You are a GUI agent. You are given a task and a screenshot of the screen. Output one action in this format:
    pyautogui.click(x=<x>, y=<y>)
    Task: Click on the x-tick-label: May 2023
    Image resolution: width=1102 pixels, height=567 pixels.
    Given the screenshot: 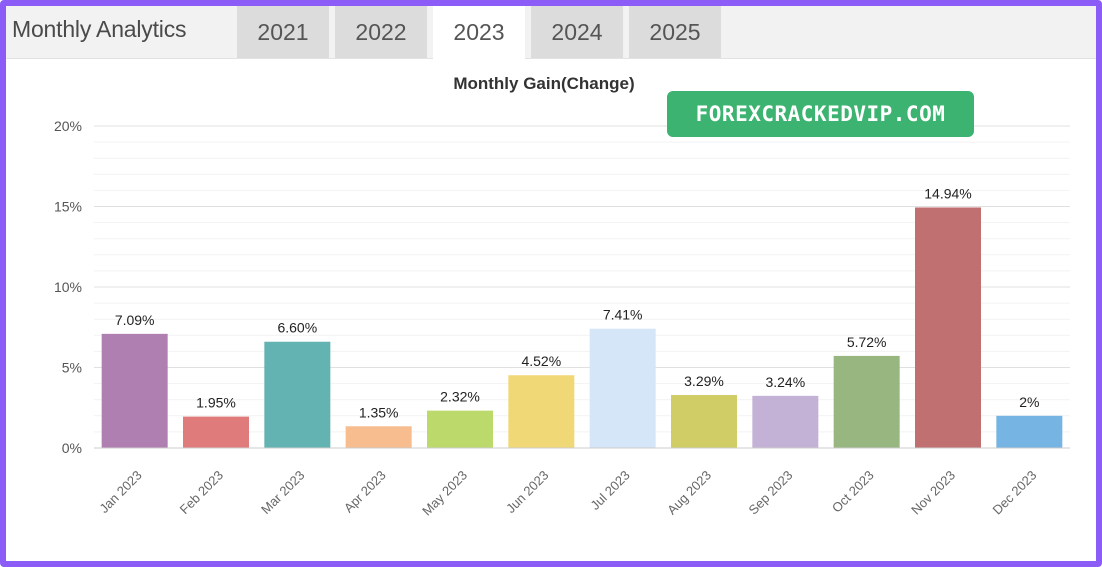 What is the action you would take?
    pyautogui.click(x=444, y=493)
    